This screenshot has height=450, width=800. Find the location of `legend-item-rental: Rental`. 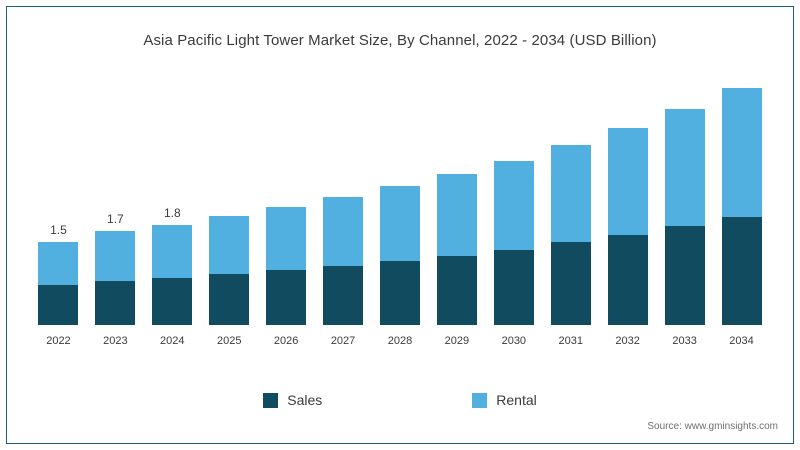

legend-item-rental: Rental is located at coordinates (504, 400).